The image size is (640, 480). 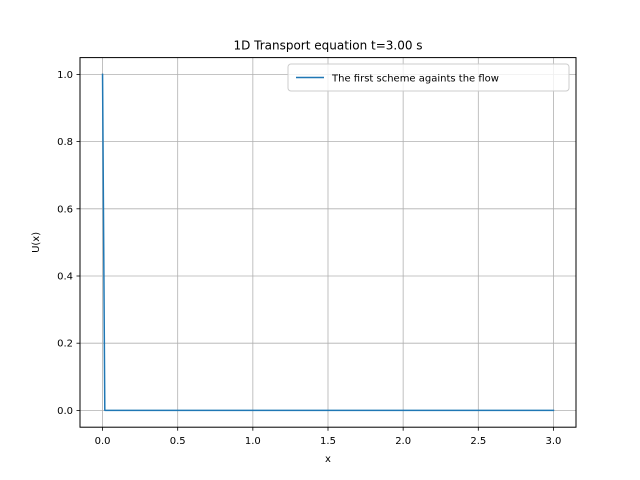 I want to click on x-tick-label: 2.0, so click(x=403, y=441).